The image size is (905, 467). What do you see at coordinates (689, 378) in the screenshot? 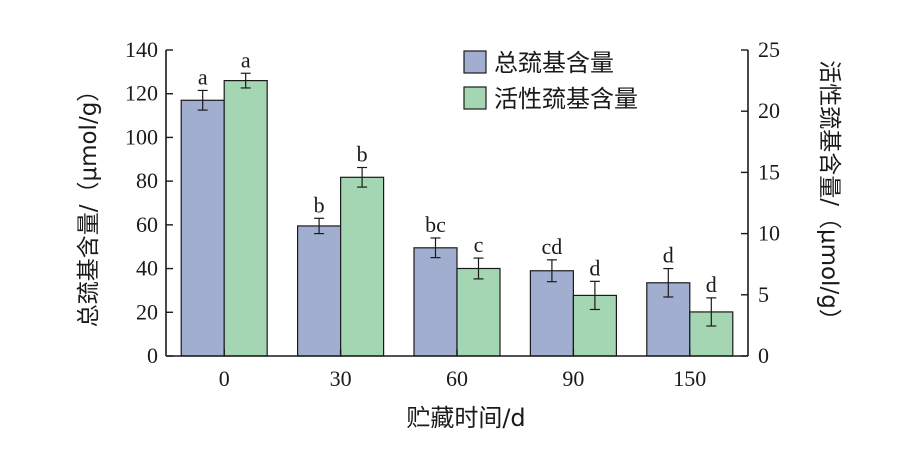
I see `x-tick-label: 150` at bounding box center [689, 378].